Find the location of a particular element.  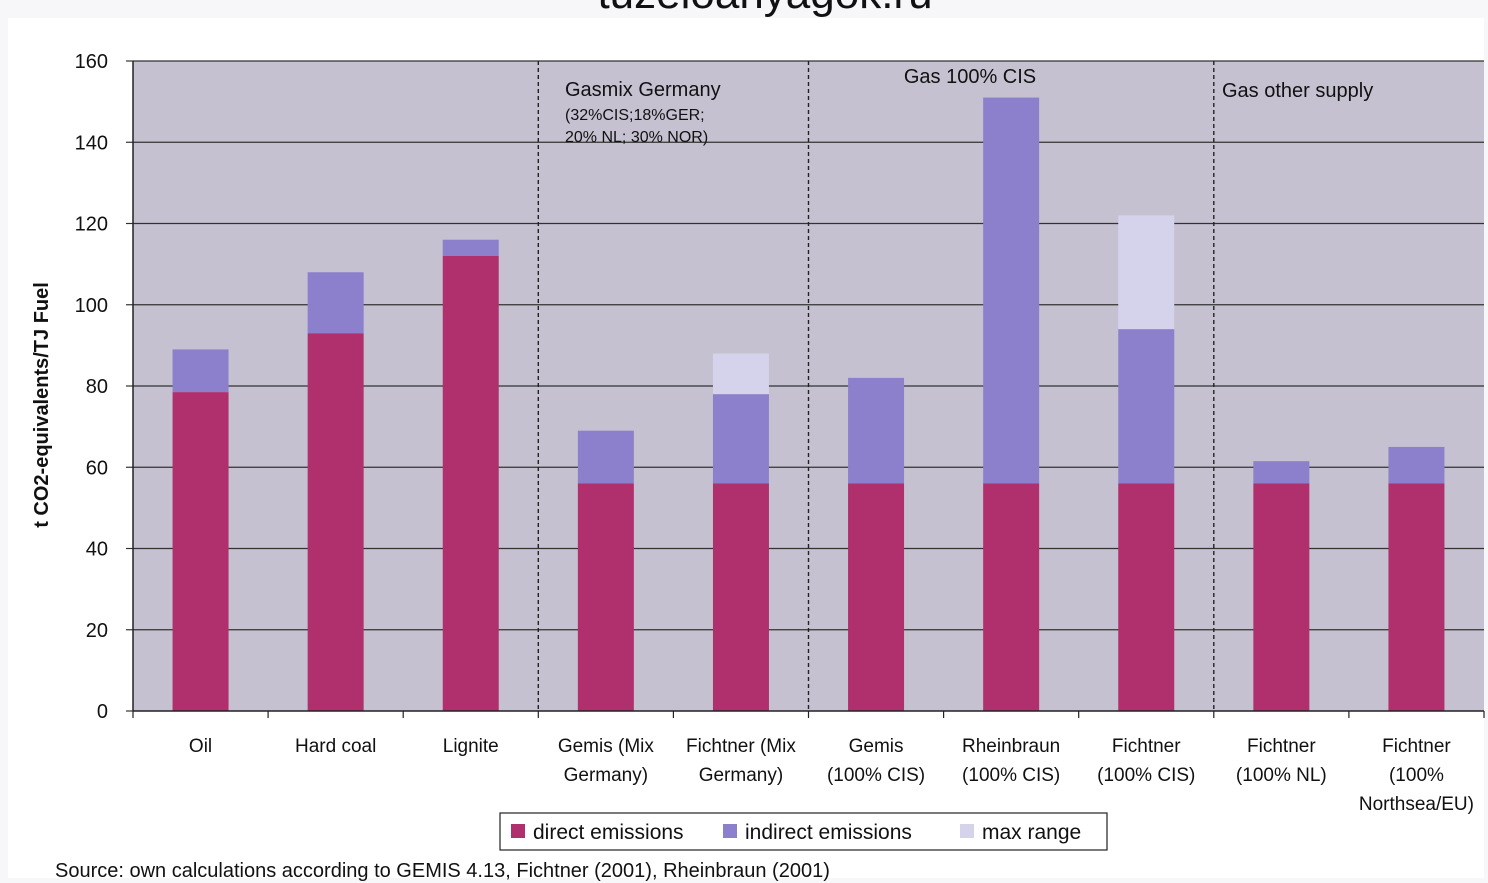

y-tick-label: 160 is located at coordinates (91, 62).